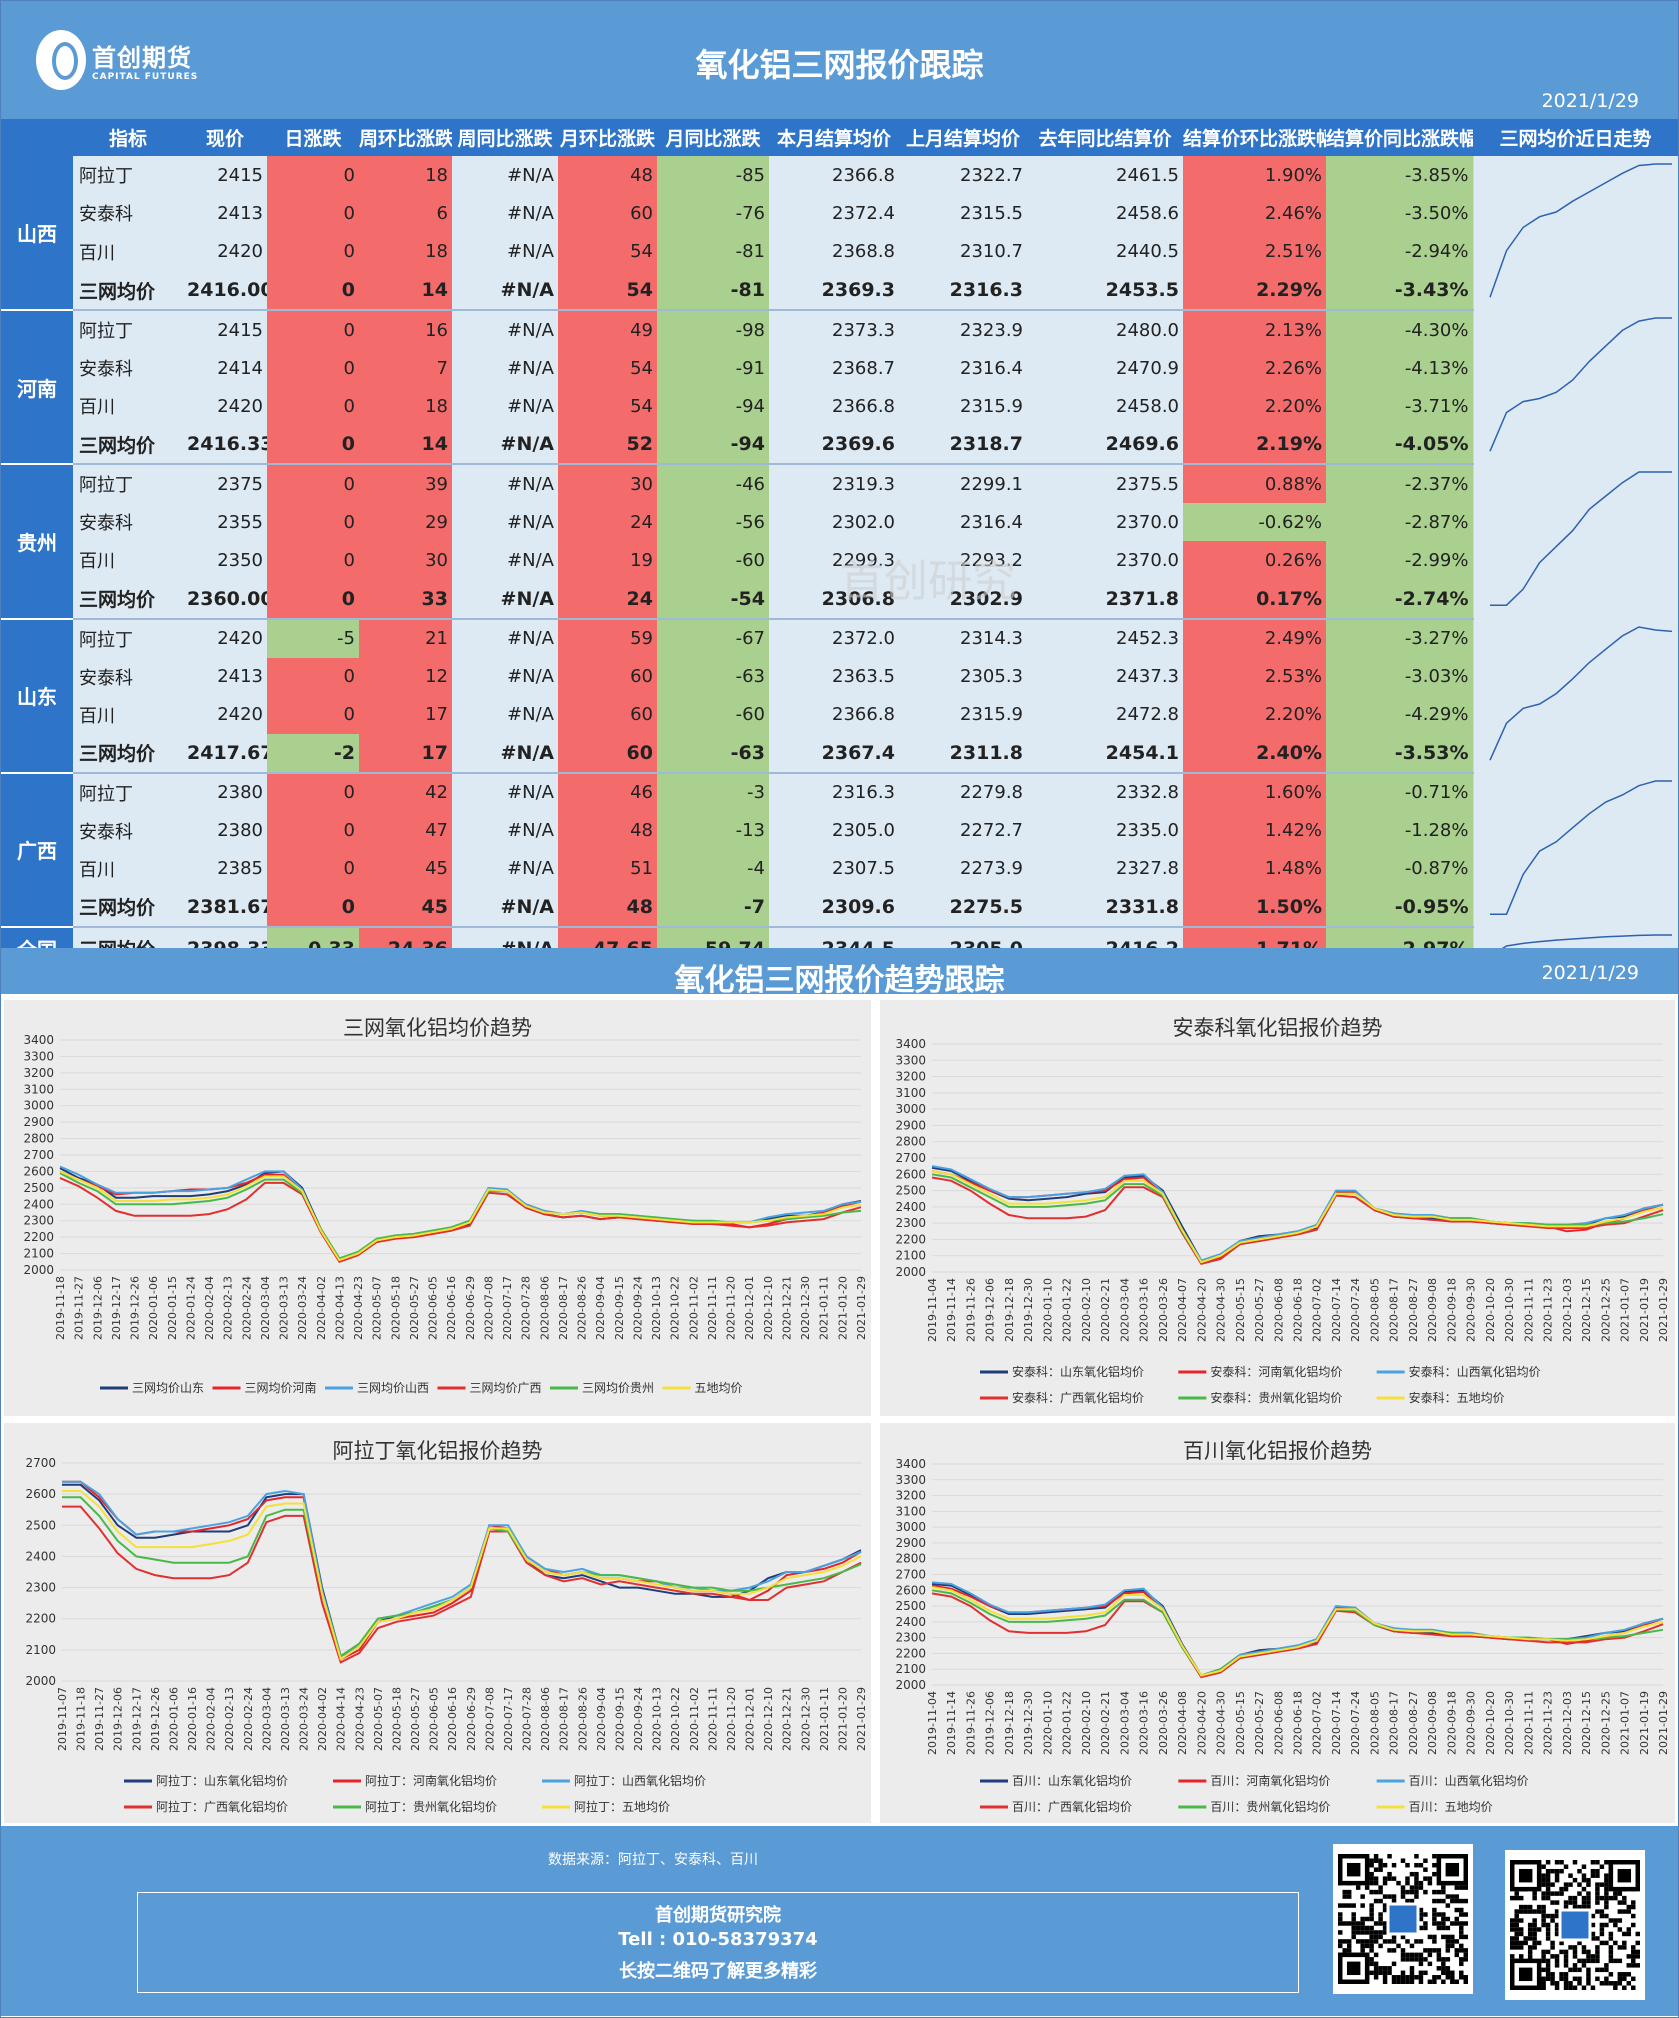  What do you see at coordinates (1078, 1397) in the screenshot?
I see `legend-label: 安泰科：广西氧化铝均价` at bounding box center [1078, 1397].